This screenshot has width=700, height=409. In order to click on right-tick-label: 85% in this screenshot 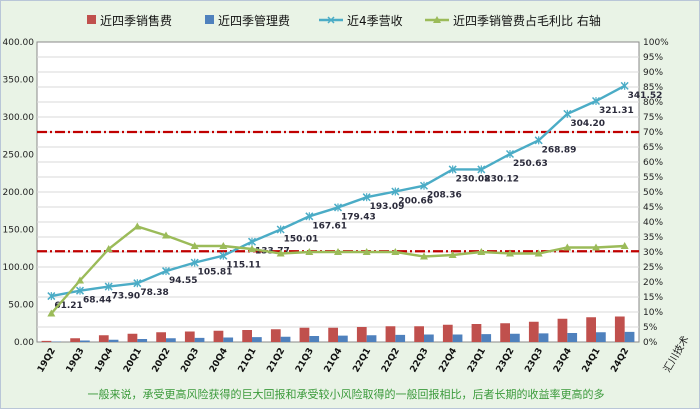, I will do `click(653, 88)`.